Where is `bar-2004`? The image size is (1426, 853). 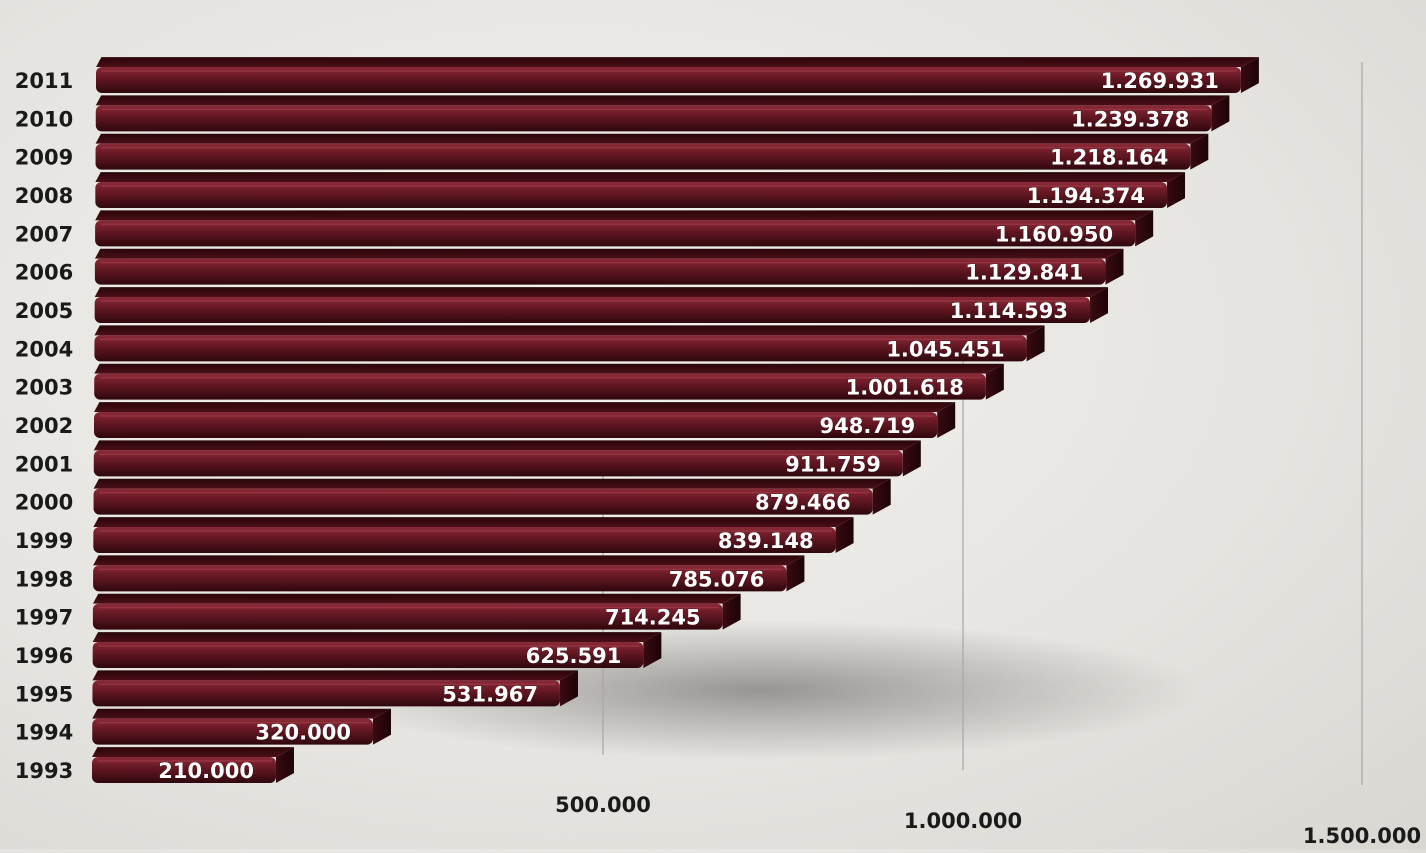
bar-2004 is located at coordinates (569, 343).